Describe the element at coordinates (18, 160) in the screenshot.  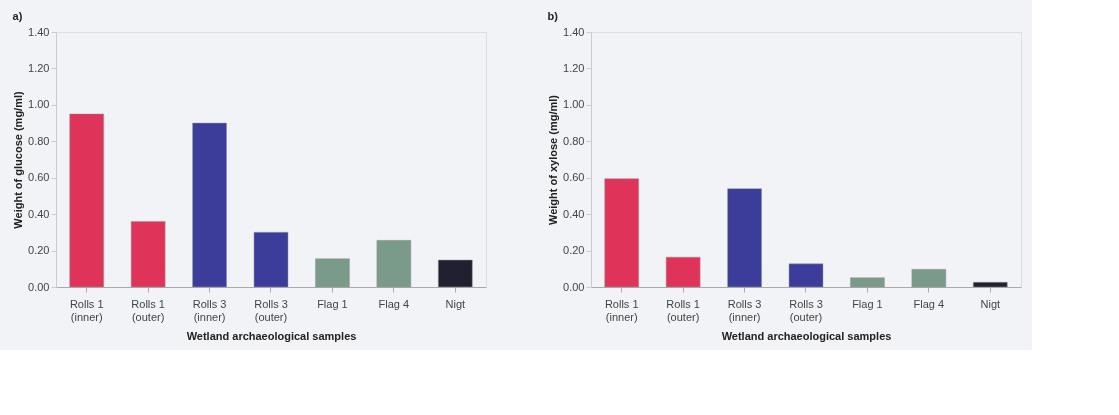
I see `y-axis-title: Weight of glucose (mg/ml)` at that location.